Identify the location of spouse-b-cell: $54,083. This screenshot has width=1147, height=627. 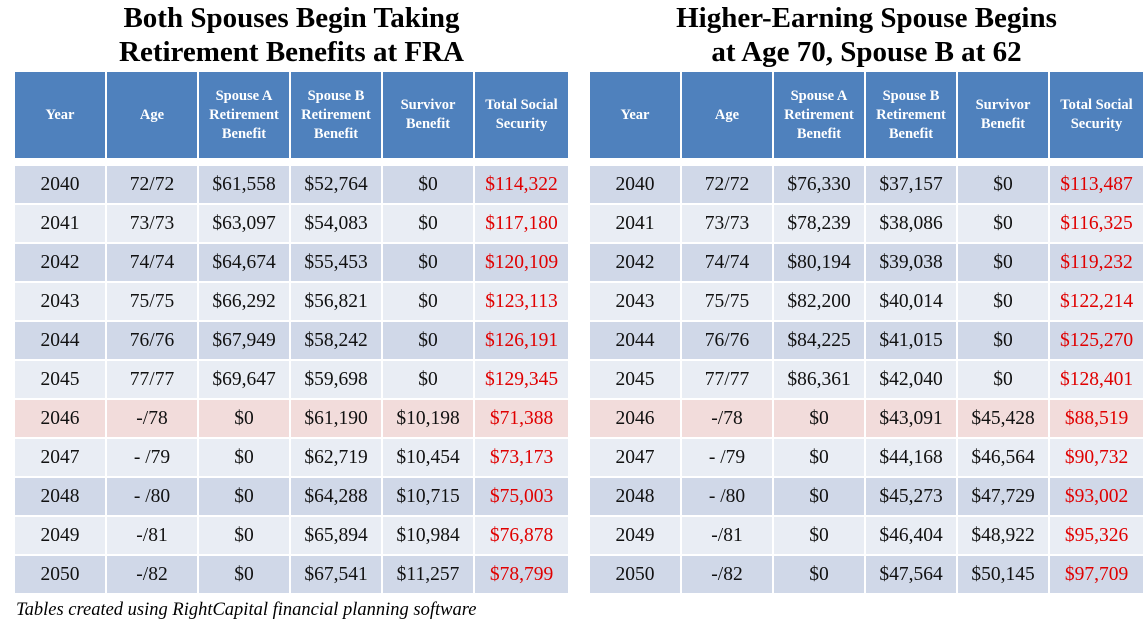
(337, 224).